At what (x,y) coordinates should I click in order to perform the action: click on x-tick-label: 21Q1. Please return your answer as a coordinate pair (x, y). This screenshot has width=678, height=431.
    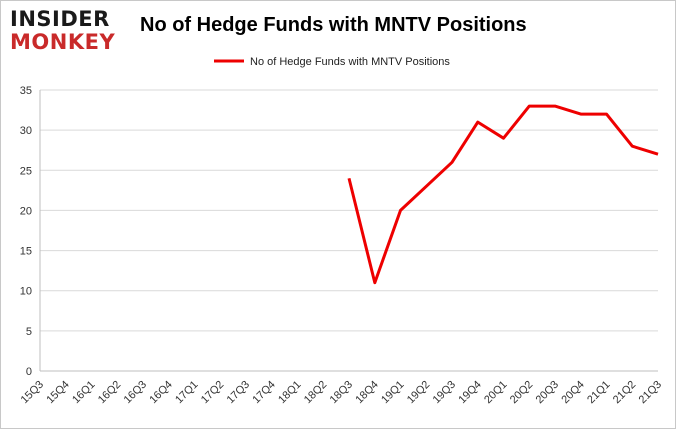
    Looking at the image, I should click on (599, 393).